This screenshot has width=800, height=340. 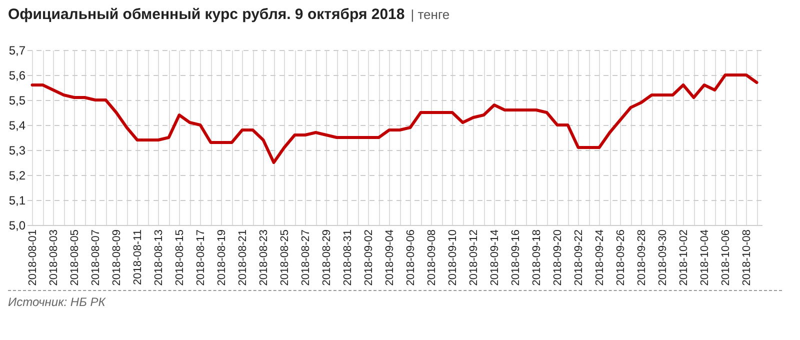 What do you see at coordinates (348, 258) in the screenshot?
I see `x-tick-label: 2018-08-31` at bounding box center [348, 258].